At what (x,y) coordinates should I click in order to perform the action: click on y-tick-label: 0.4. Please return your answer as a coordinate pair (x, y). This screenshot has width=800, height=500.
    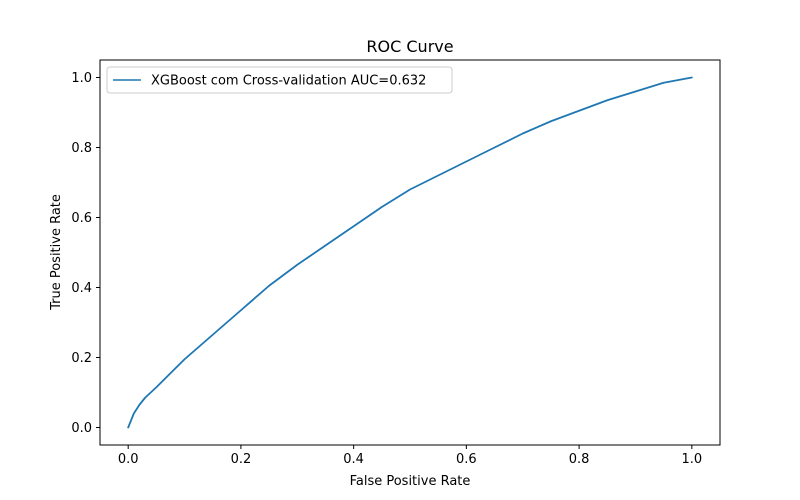
    Looking at the image, I should click on (81, 288).